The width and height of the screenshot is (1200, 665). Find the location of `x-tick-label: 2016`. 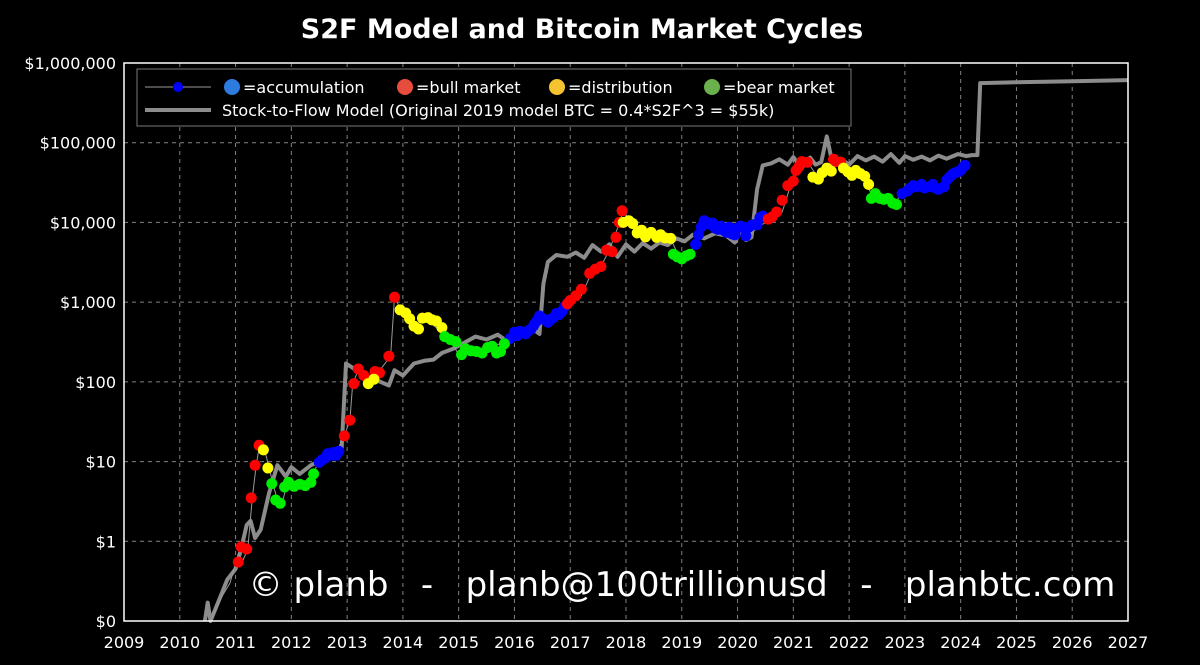

x-tick-label: 2016 is located at coordinates (514, 642).